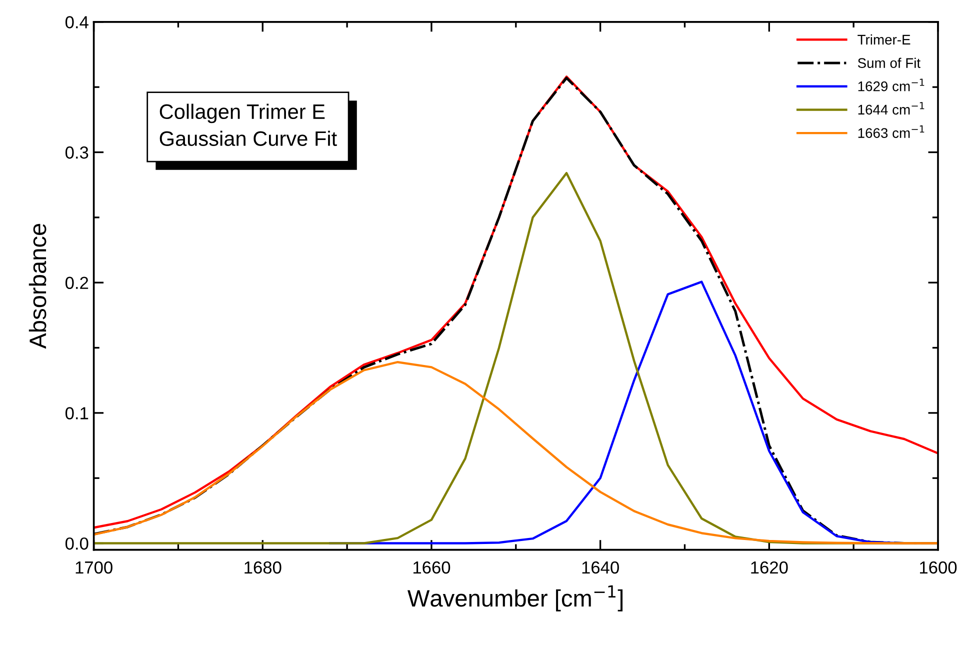  Describe the element at coordinates (76, 543) in the screenshot. I see `y-tick-label: 0.0` at that location.